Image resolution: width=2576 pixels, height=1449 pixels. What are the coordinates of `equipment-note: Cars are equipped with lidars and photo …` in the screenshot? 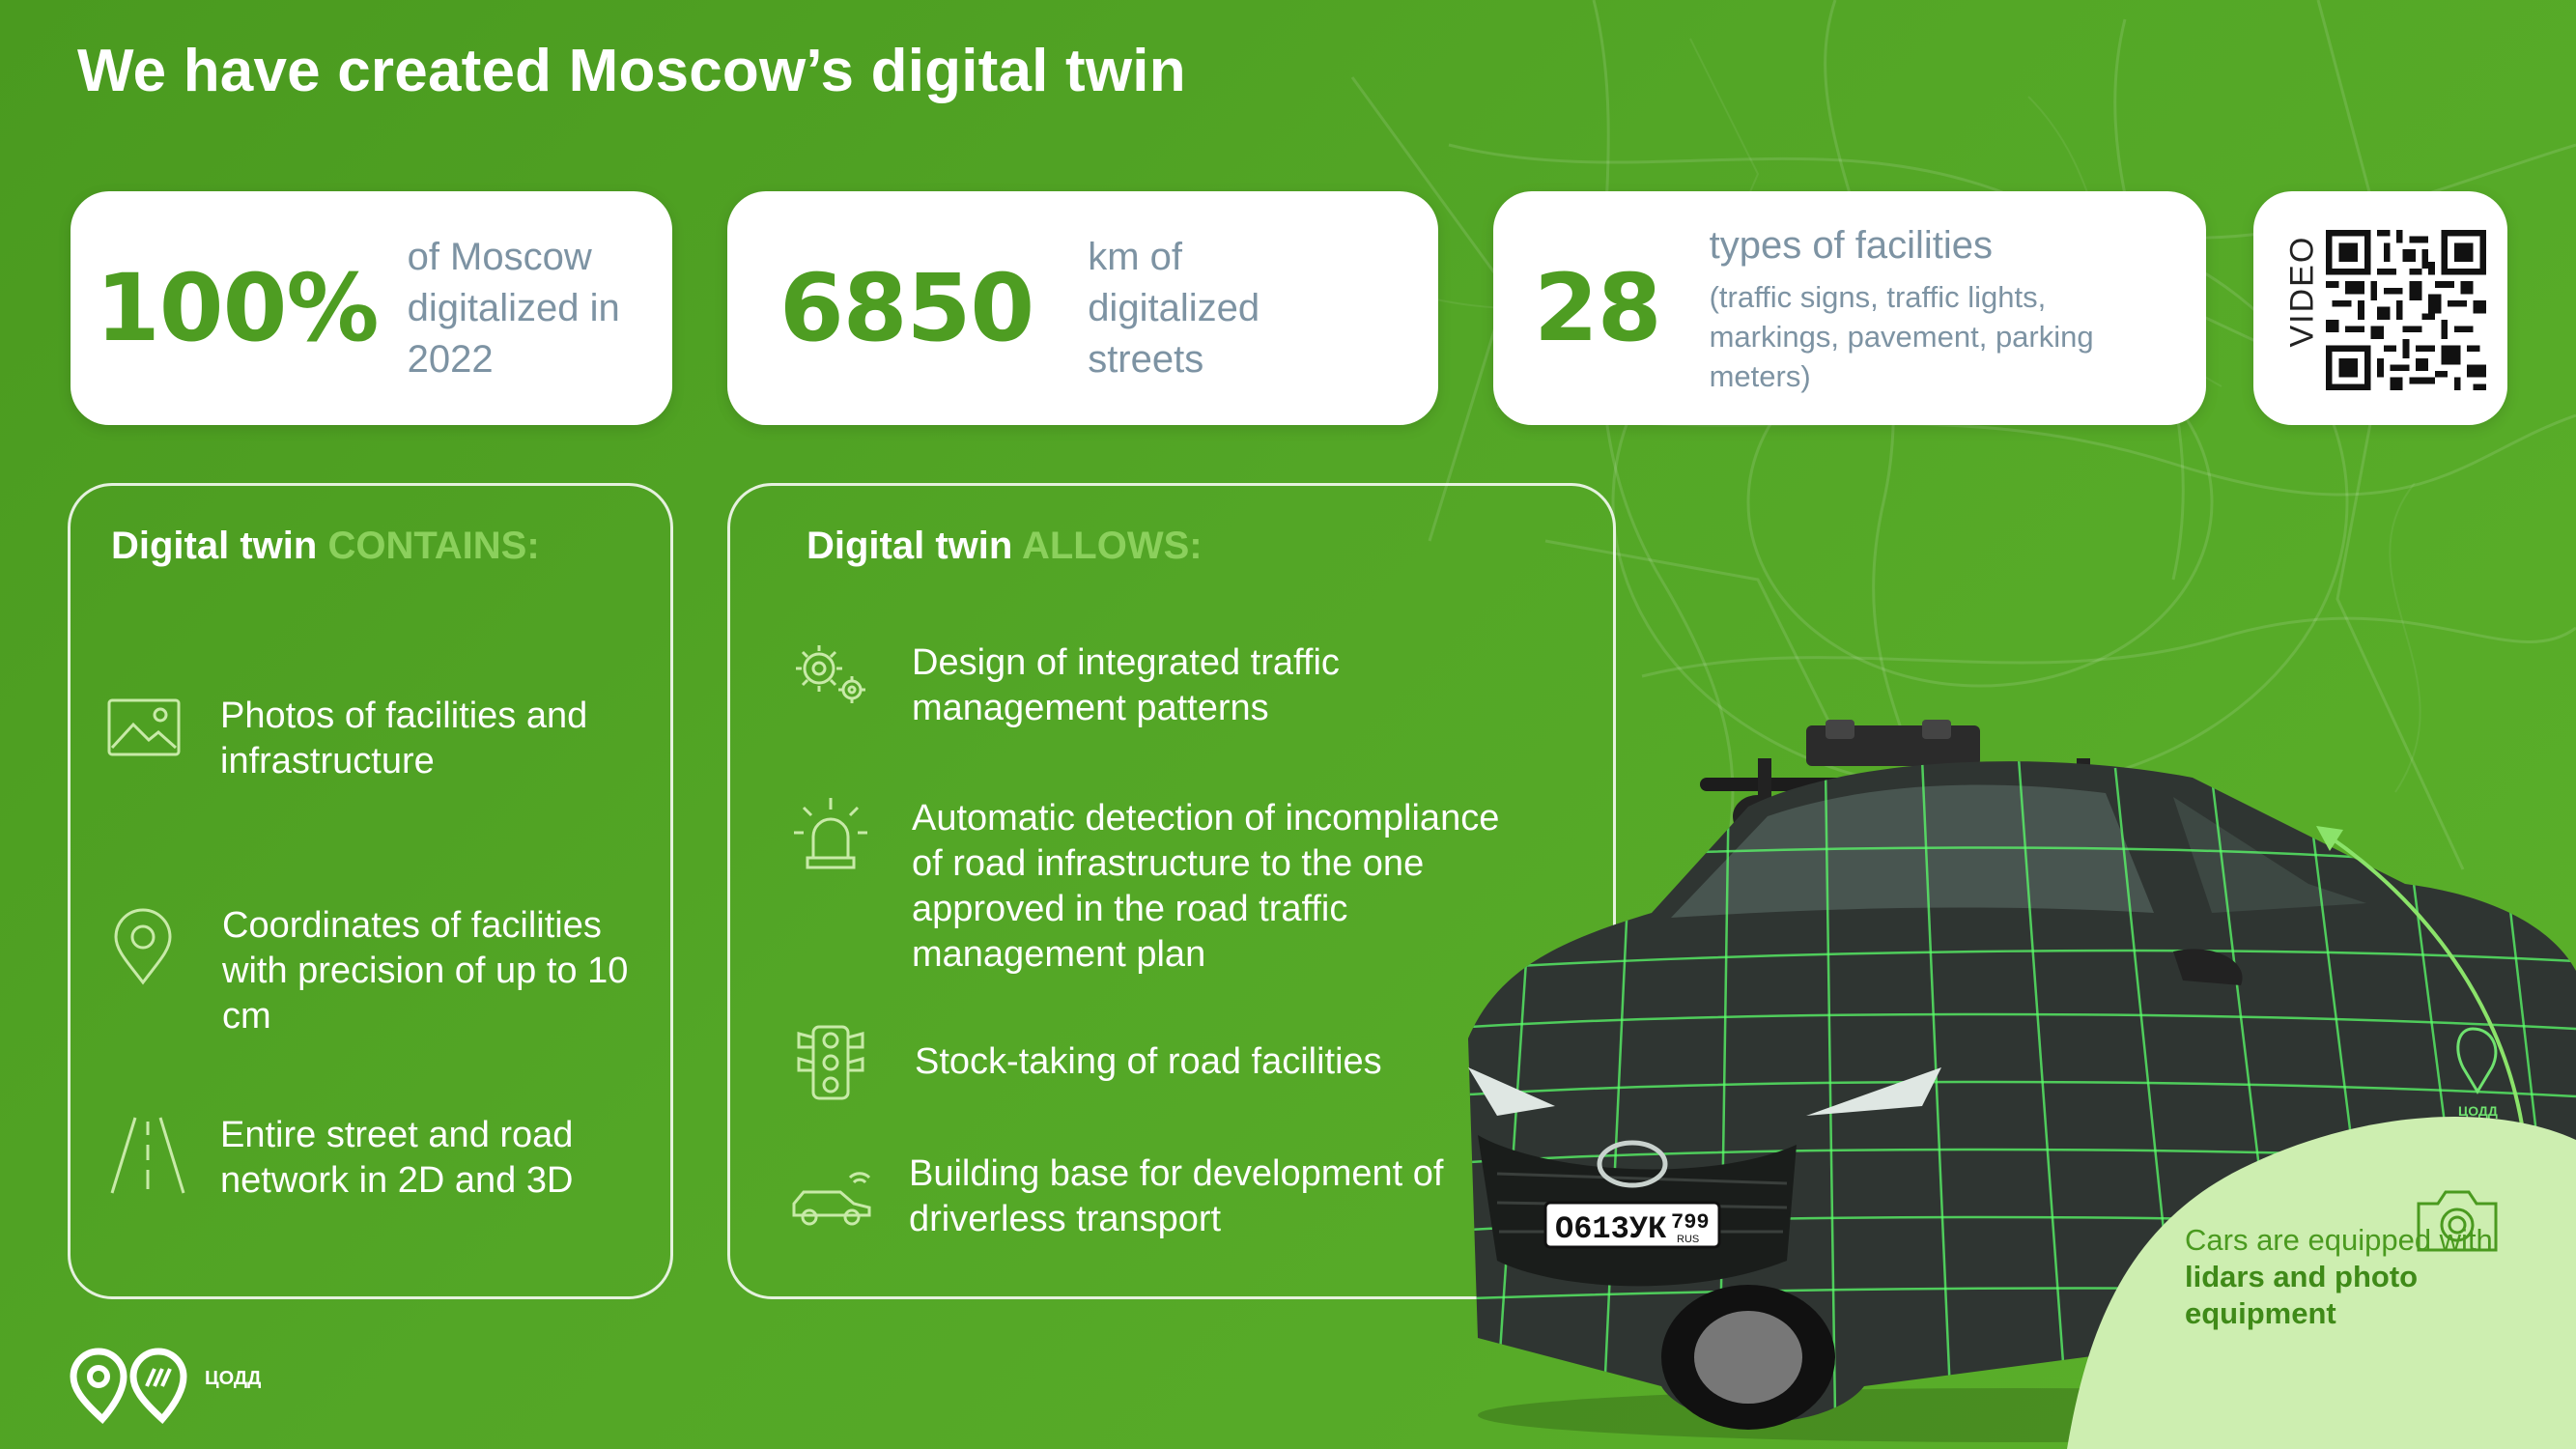 It's located at (2344, 1277).